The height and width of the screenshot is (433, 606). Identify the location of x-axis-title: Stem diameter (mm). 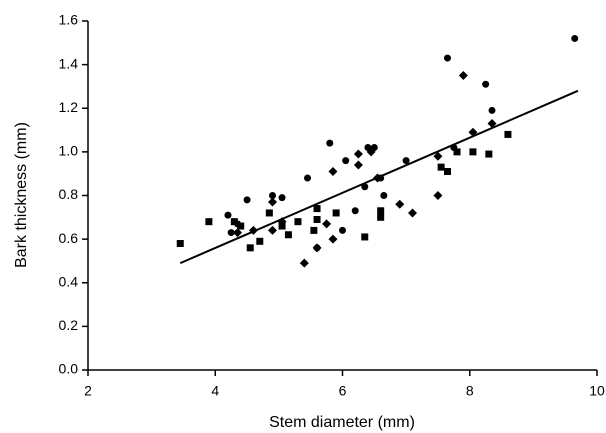
(342, 422).